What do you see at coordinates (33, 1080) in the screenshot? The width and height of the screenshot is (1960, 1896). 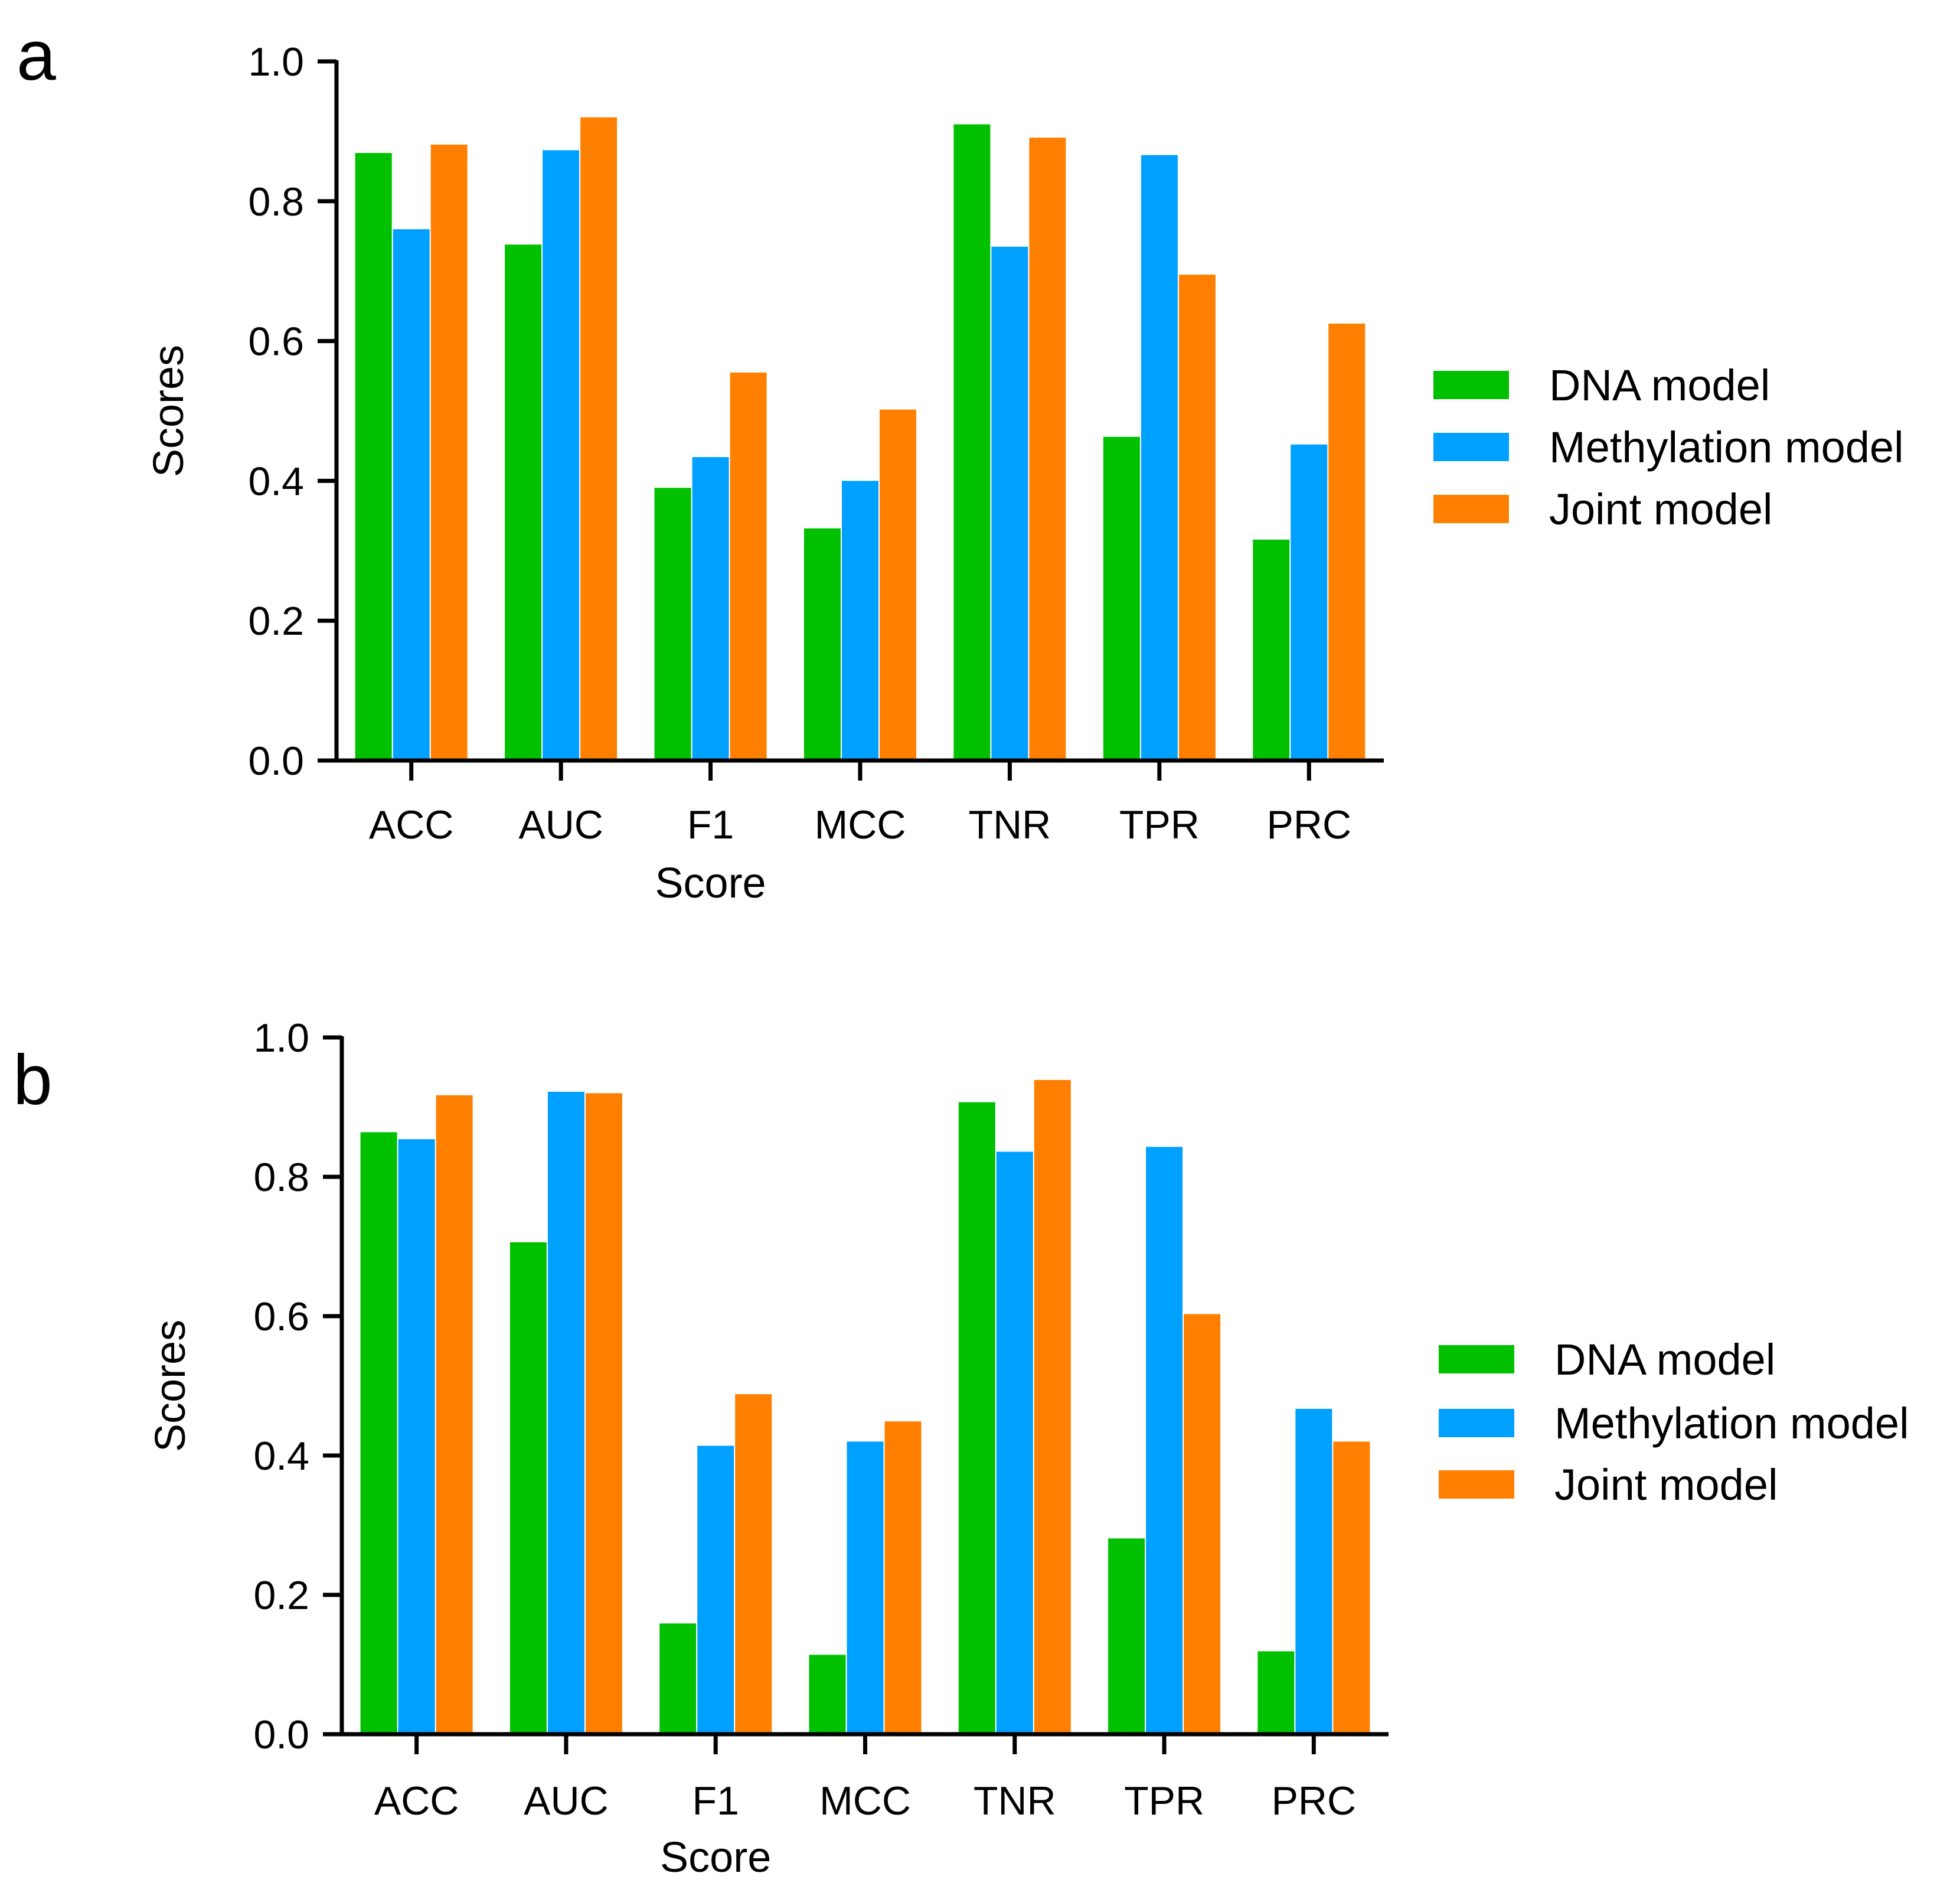 I see `panel-label: b` at bounding box center [33, 1080].